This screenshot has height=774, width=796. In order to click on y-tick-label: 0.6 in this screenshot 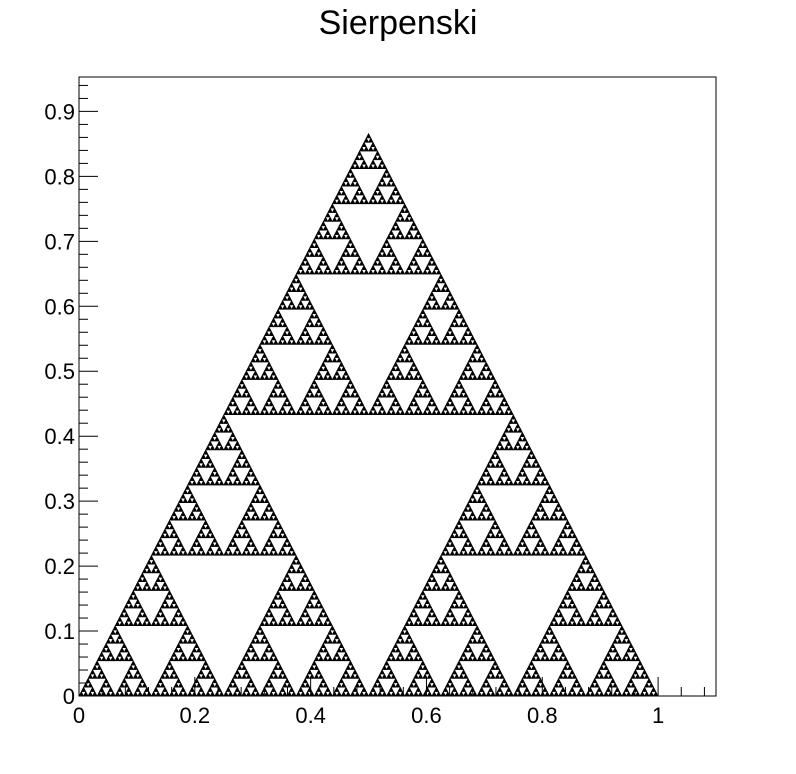, I will do `click(59, 306)`.